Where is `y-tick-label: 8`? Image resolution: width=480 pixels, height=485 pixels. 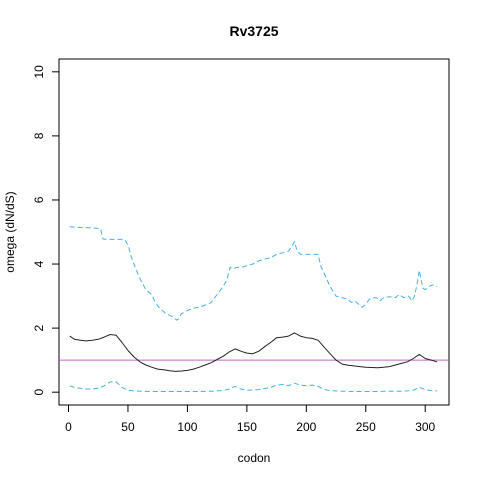 y-tick-label: 8 is located at coordinates (39, 135).